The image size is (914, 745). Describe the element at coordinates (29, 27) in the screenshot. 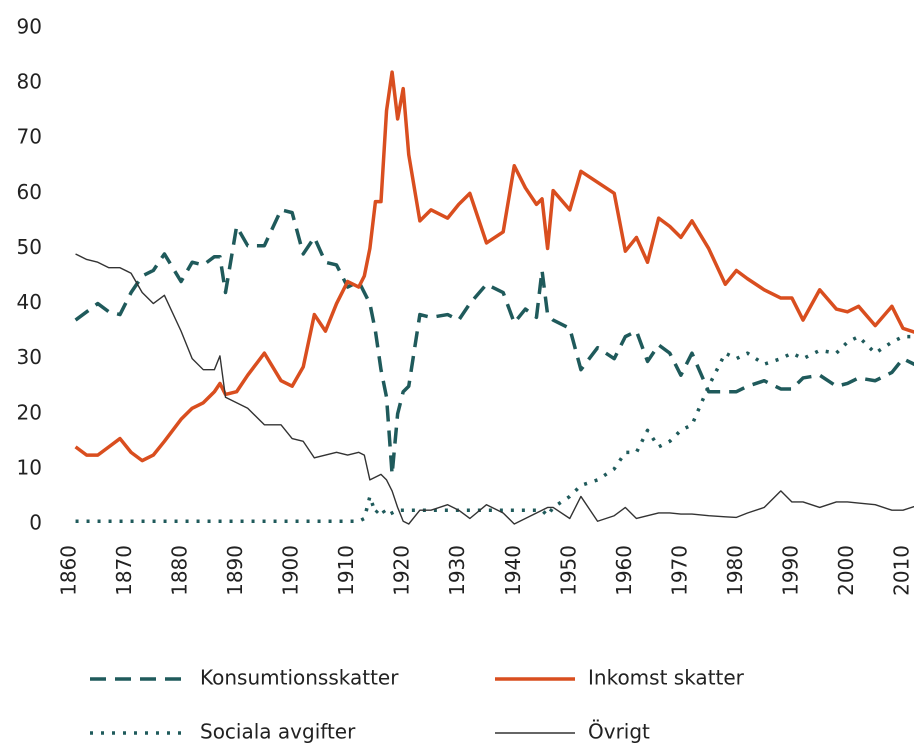

I see `y-tick-label: 90` at that location.